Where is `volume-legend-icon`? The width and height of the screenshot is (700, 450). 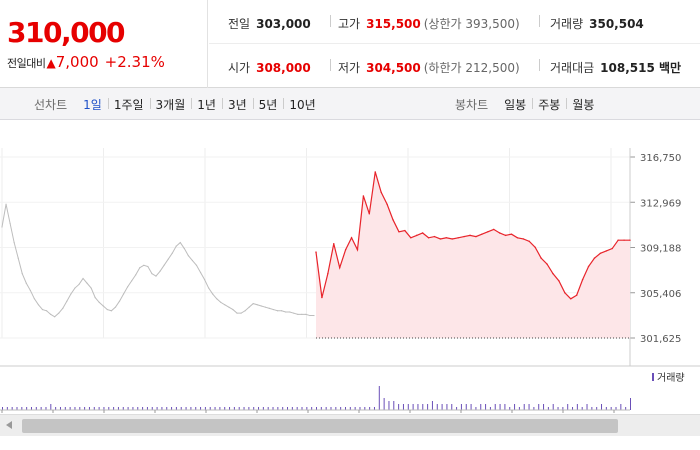
volume-legend-icon is located at coordinates (653, 377).